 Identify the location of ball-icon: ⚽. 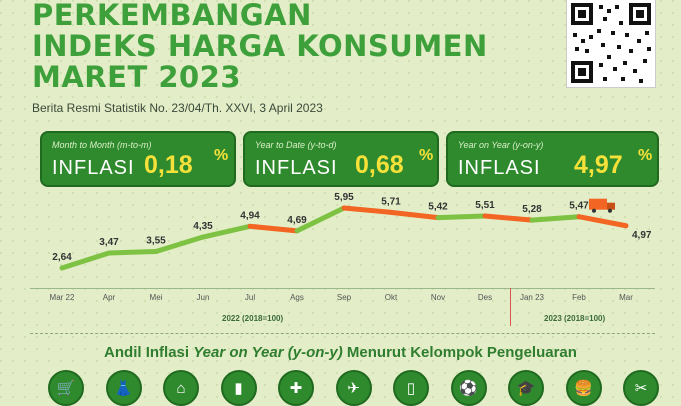
(468, 388).